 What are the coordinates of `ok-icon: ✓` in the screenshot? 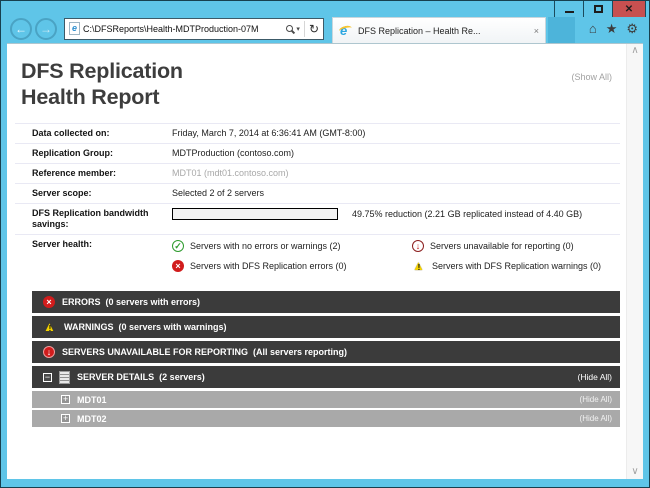 It's located at (178, 246).